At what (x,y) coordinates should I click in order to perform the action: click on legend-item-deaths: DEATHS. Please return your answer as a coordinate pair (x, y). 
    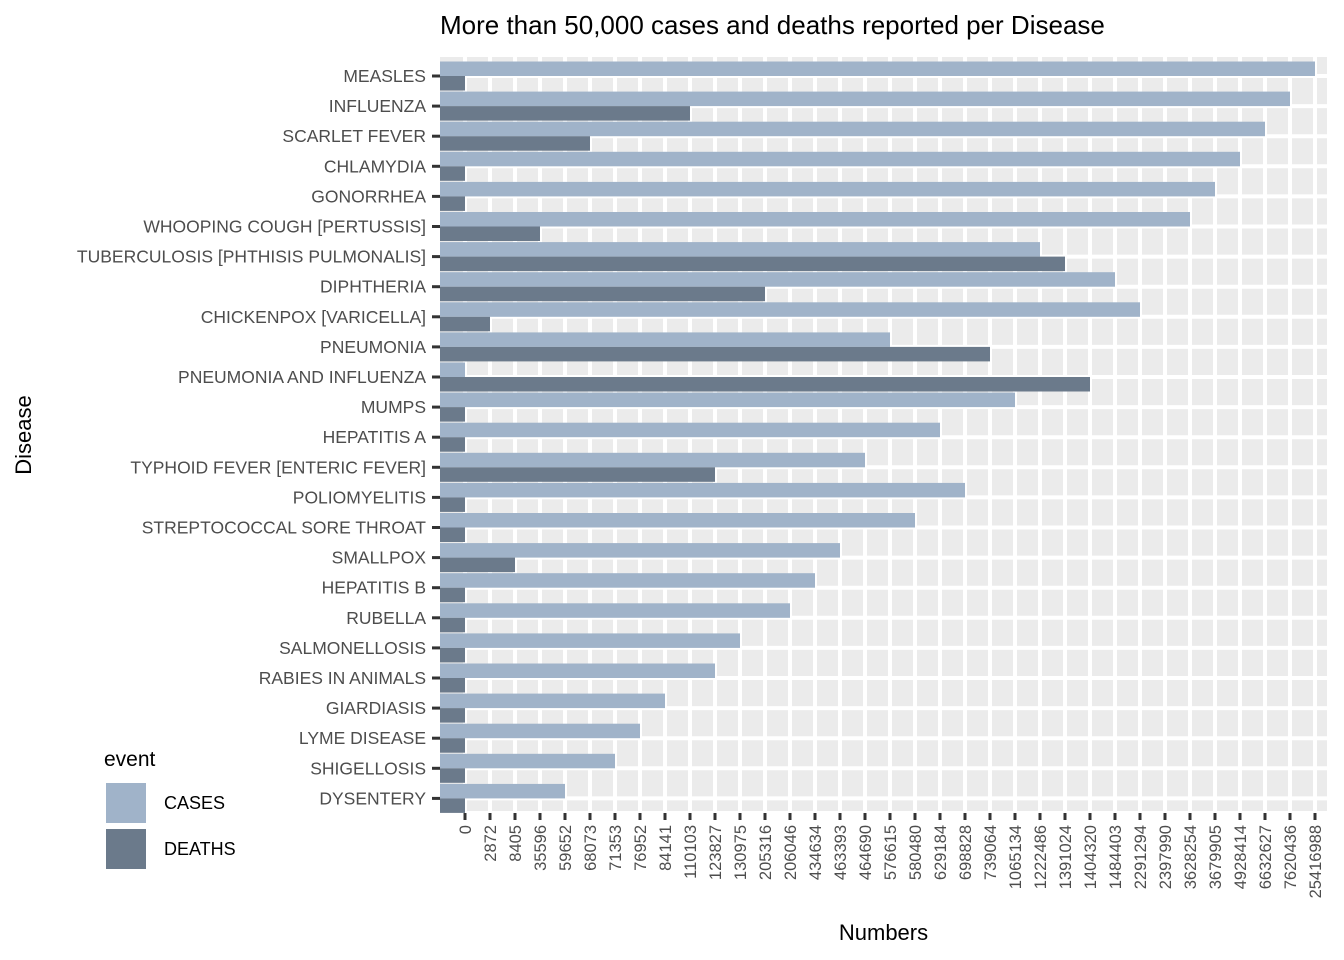
    Looking at the image, I should click on (170, 849).